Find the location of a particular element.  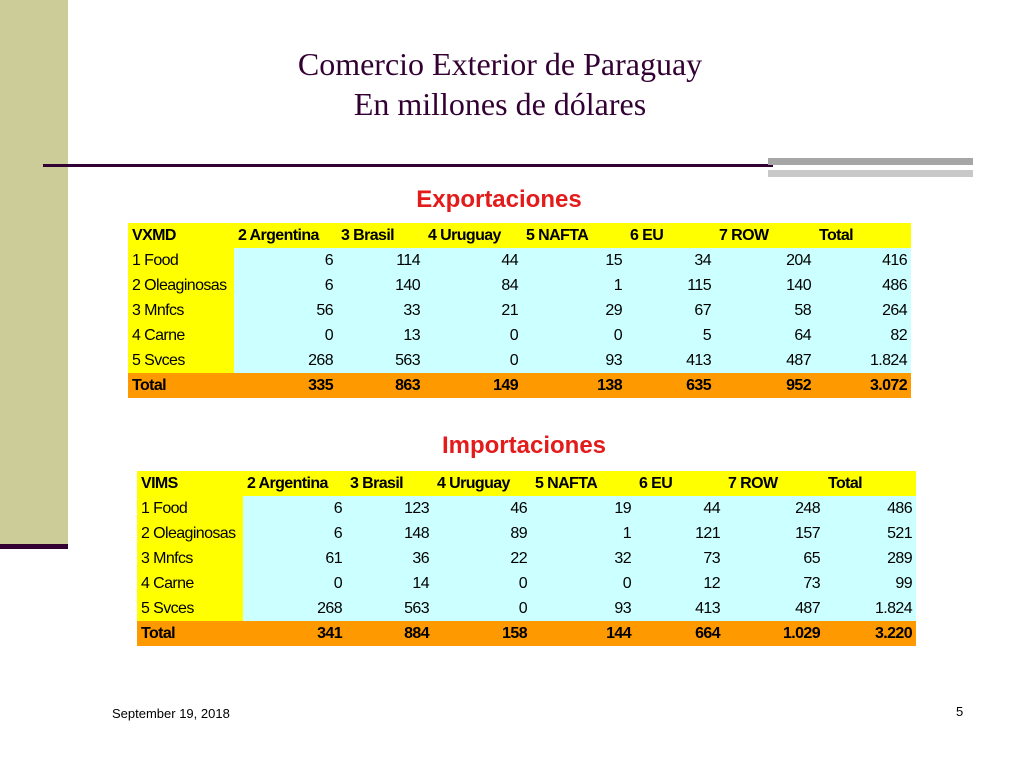

exports-cell-value: 486 is located at coordinates (863, 285).